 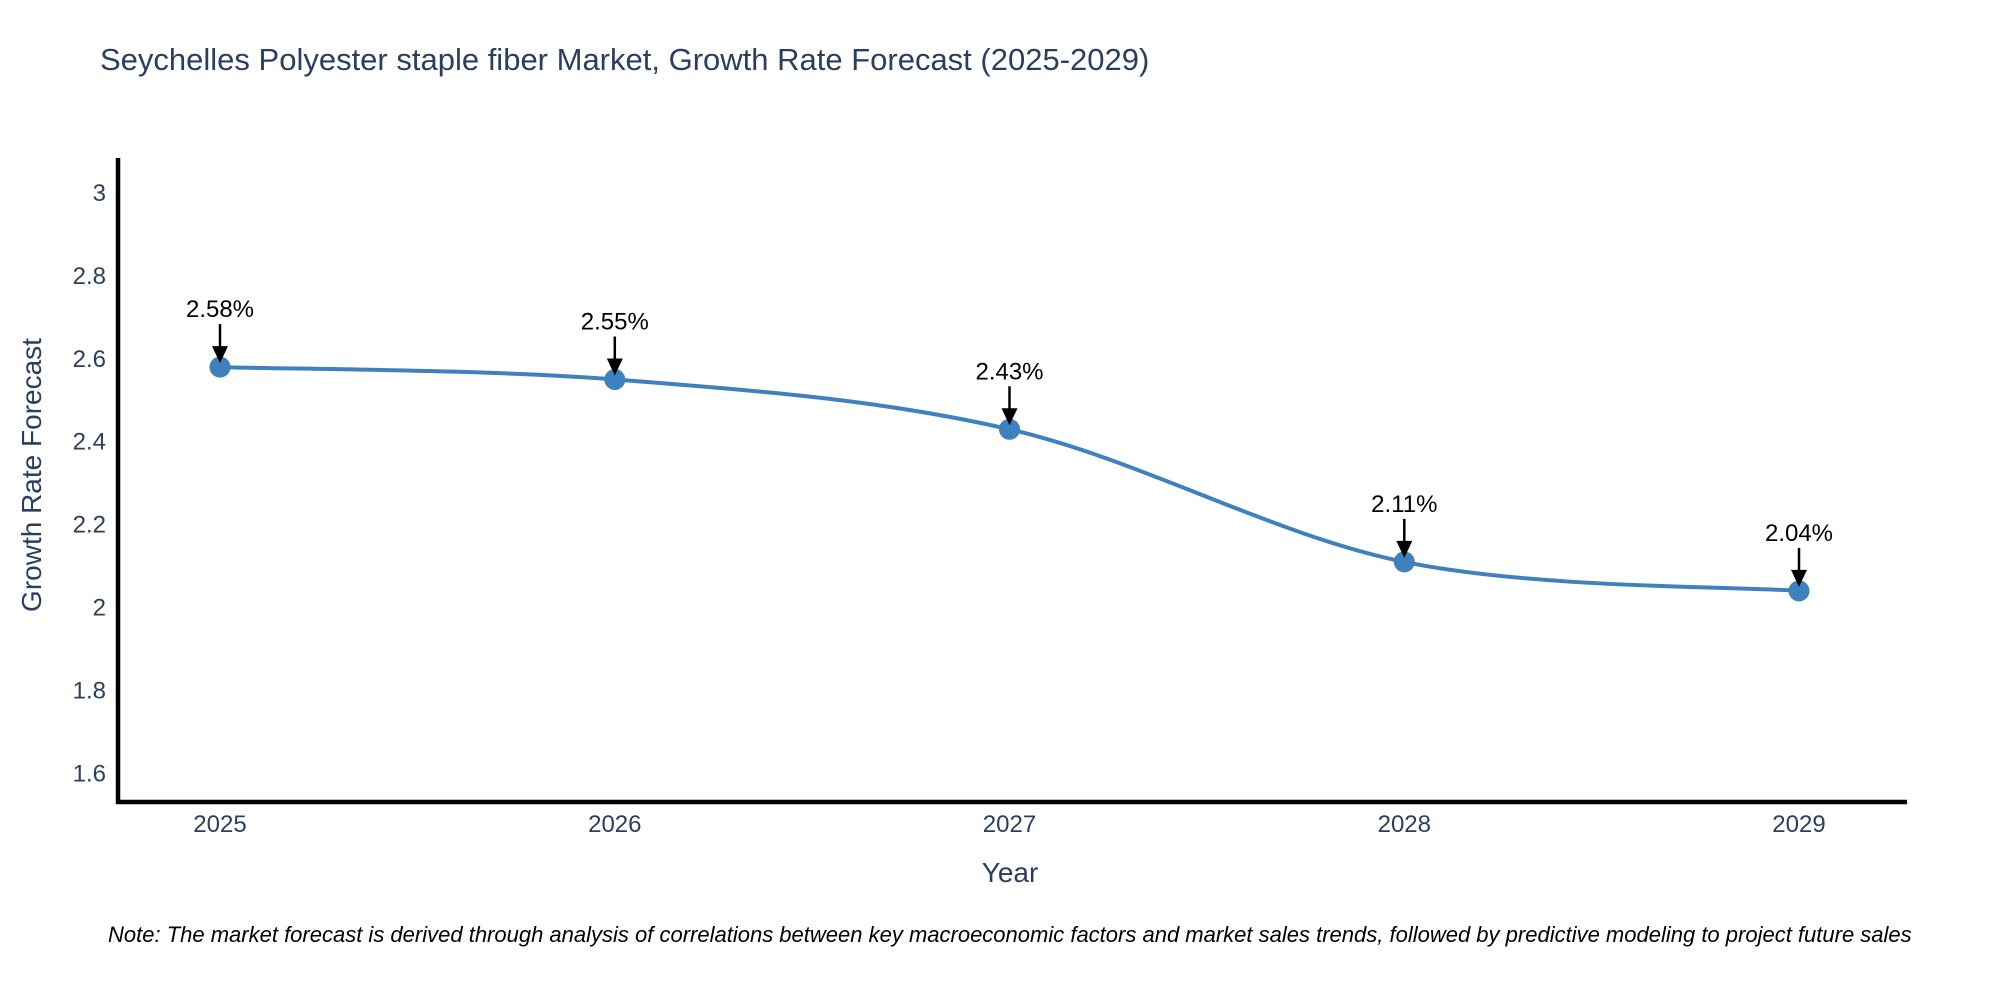 I want to click on x-axis-title: Year, so click(x=1010, y=872).